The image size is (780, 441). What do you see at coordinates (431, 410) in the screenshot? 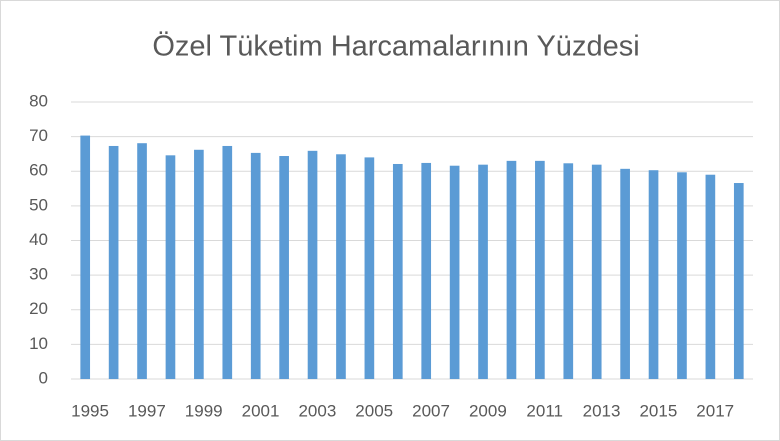
I see `x-tick-label: 2007` at bounding box center [431, 410].